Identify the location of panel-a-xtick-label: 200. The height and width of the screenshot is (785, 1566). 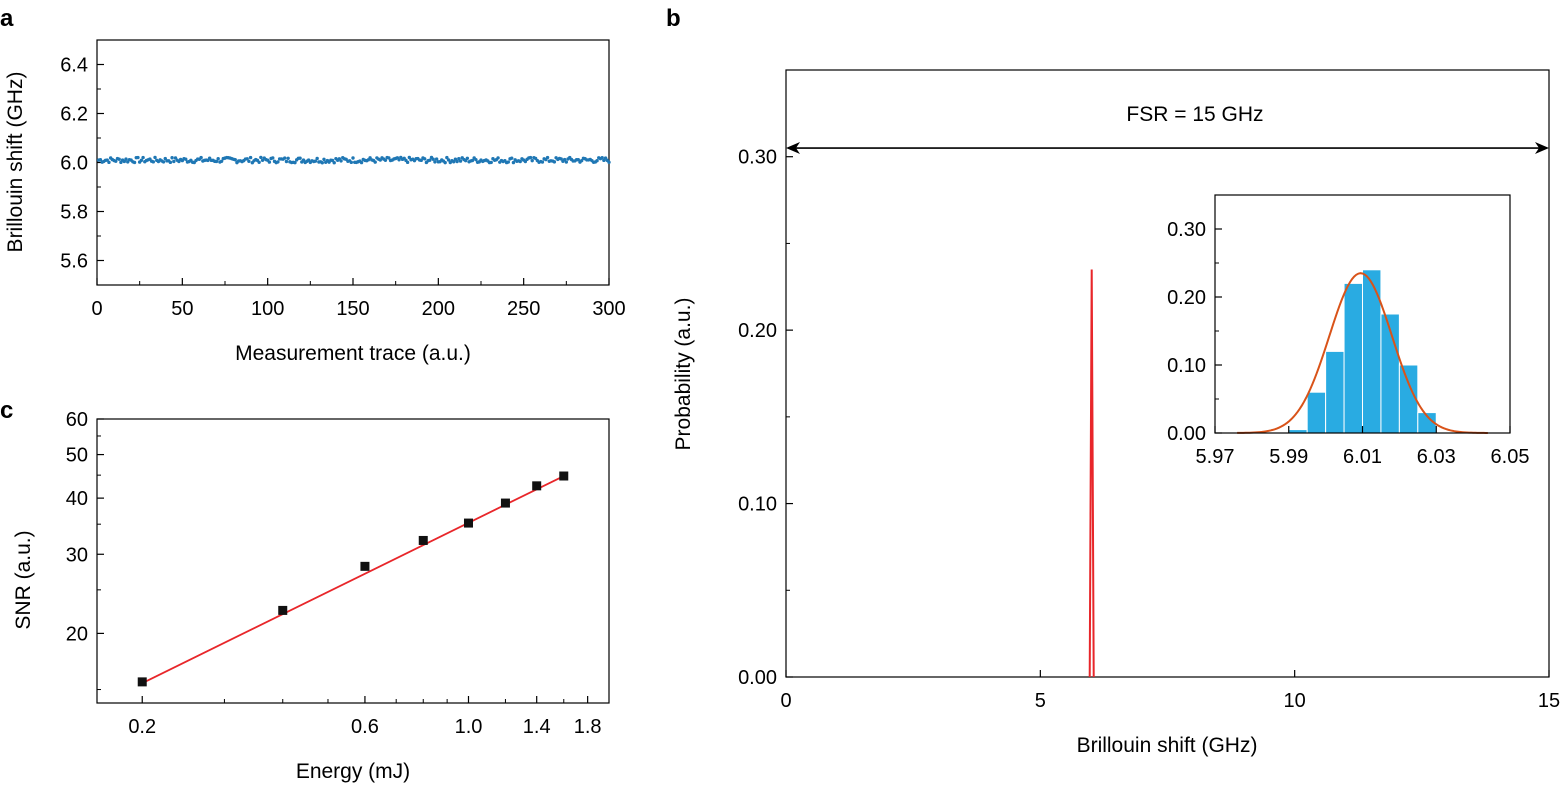
(438, 309).